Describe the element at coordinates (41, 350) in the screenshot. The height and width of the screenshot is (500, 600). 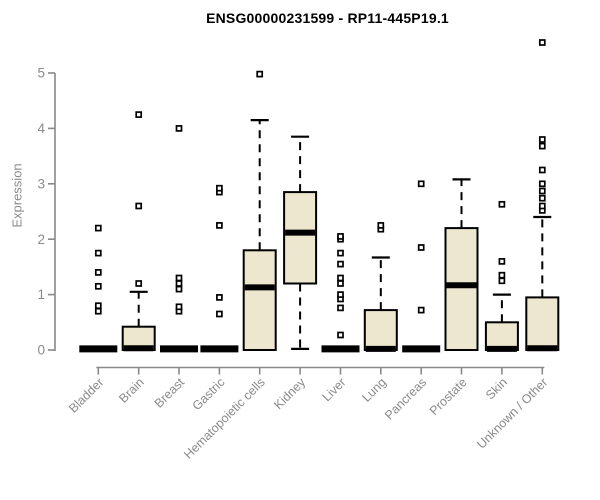
I see `y-tick-label: 0` at that location.